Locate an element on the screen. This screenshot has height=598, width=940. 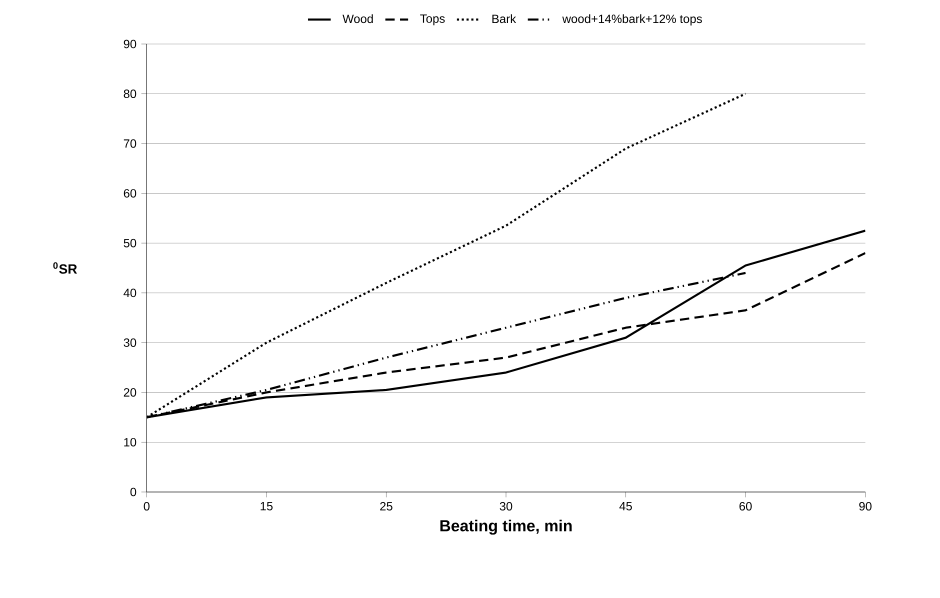
x-tick-label: 90 is located at coordinates (865, 506).